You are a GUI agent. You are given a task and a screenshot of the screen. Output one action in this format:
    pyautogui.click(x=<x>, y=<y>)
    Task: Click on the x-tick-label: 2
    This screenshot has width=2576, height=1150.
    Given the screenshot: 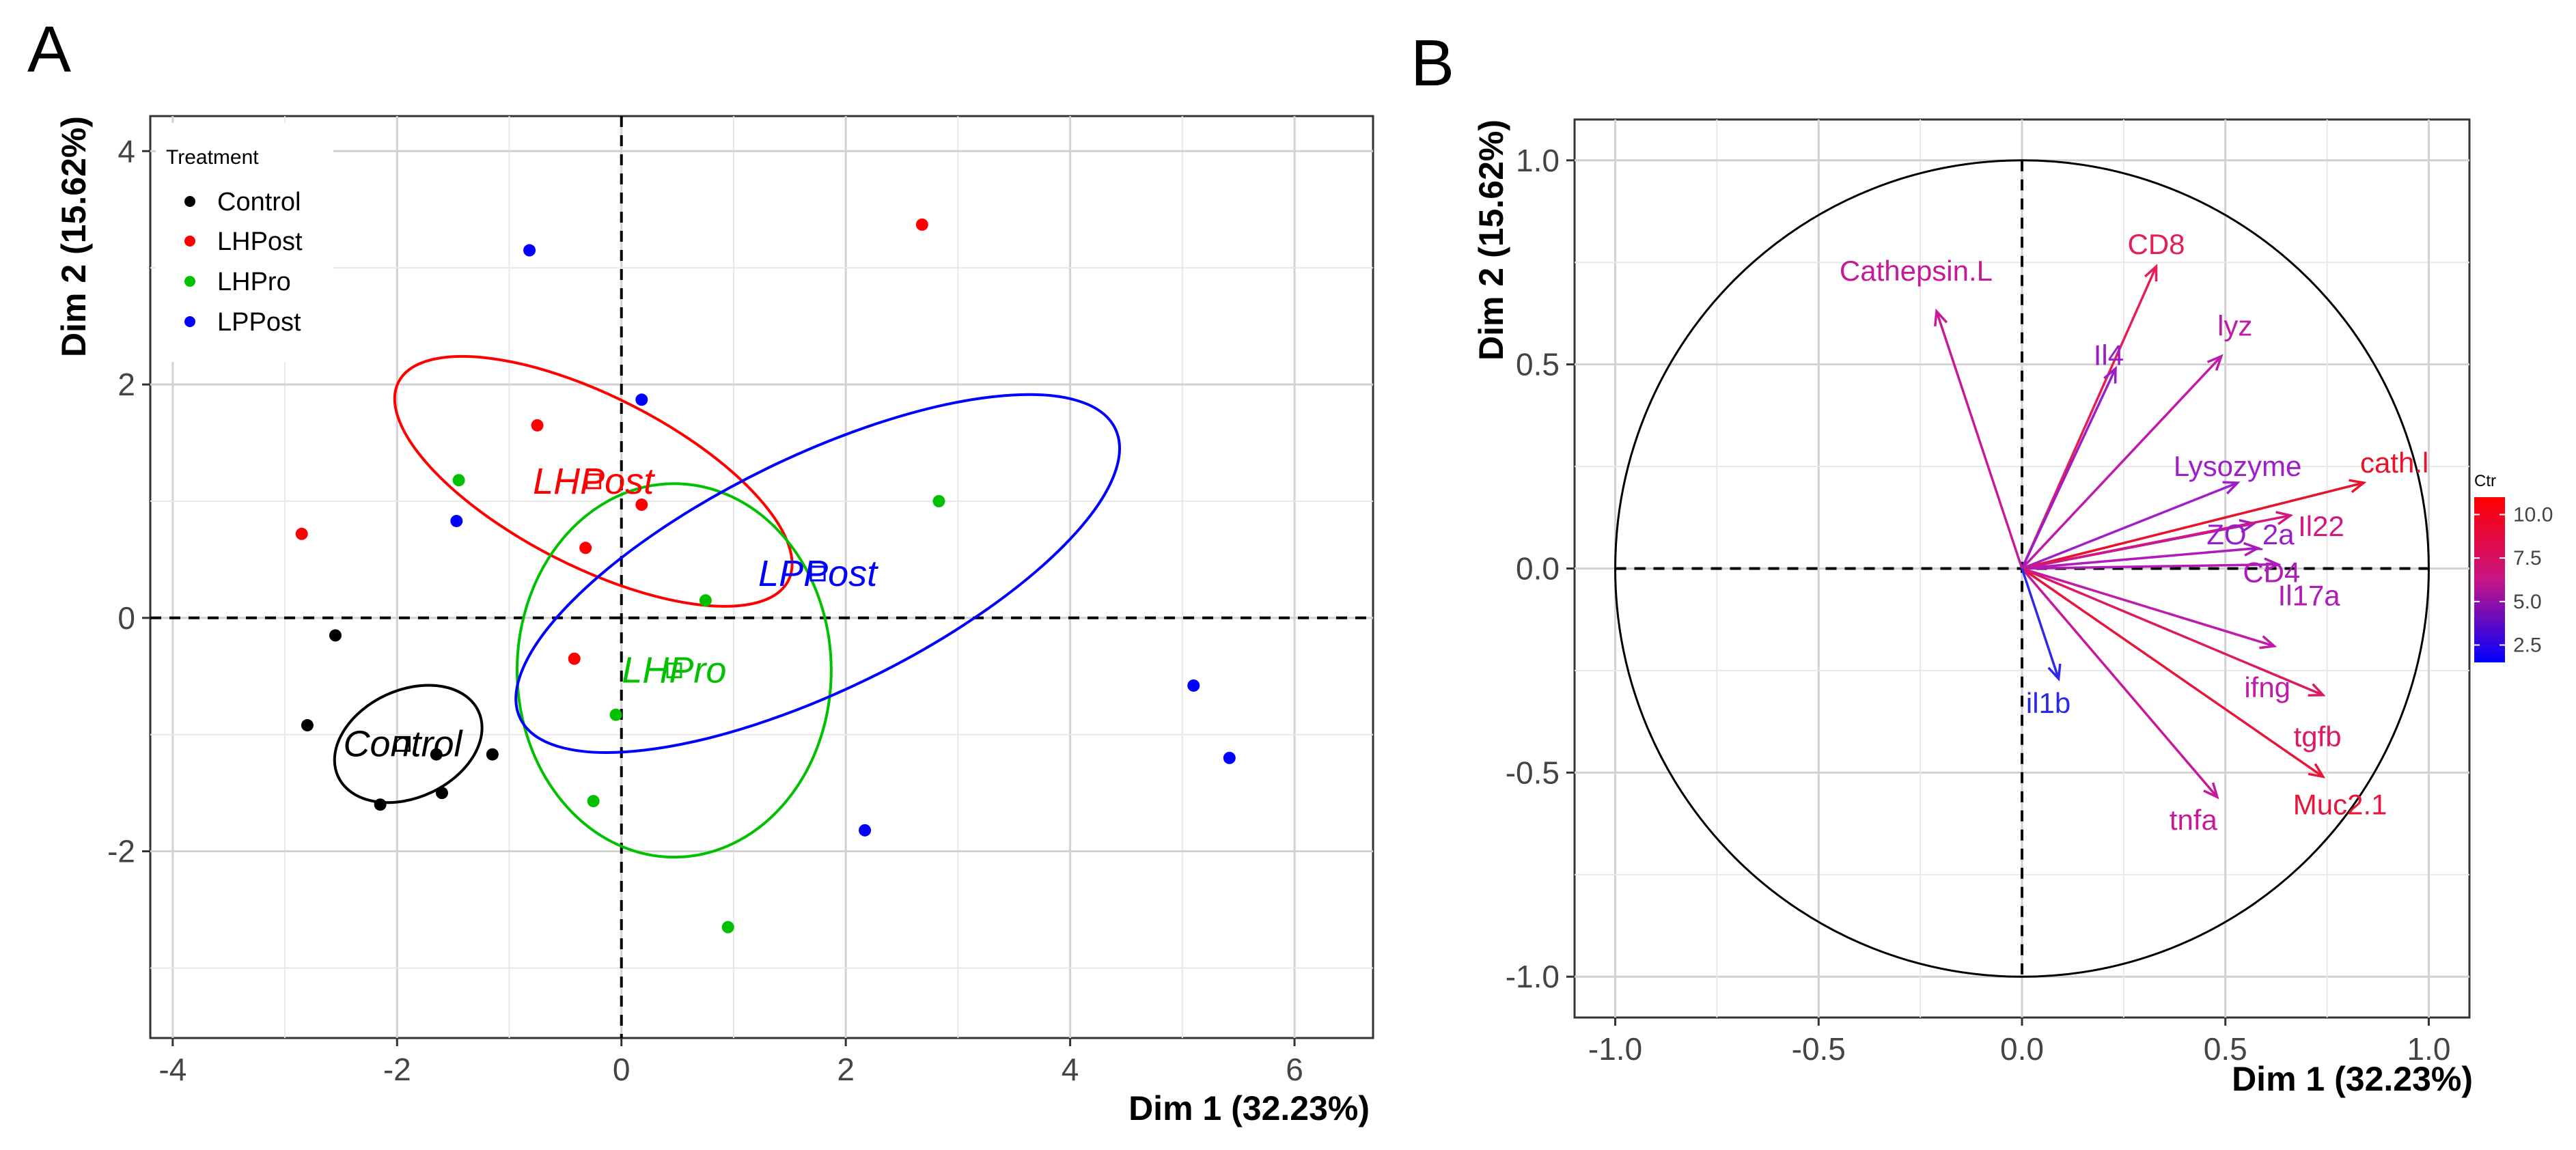 What is the action you would take?
    pyautogui.click(x=846, y=1069)
    